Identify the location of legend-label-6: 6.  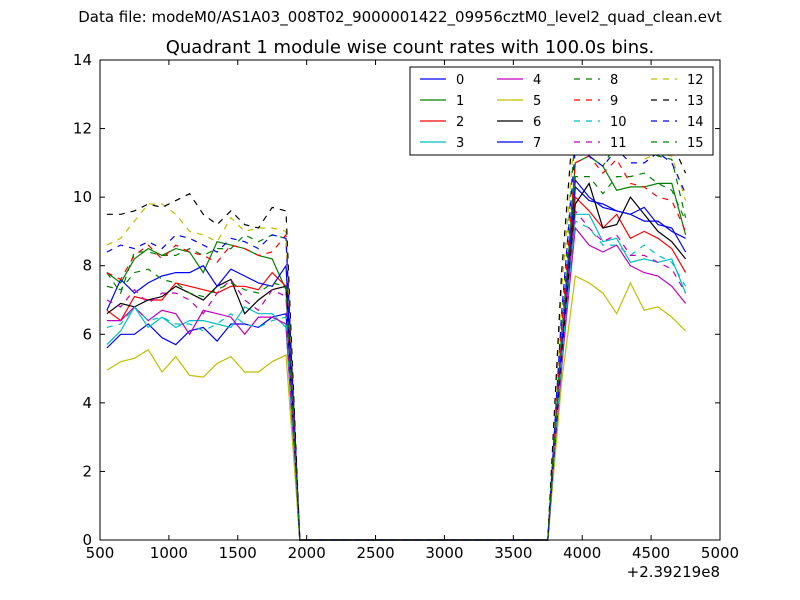
(537, 122).